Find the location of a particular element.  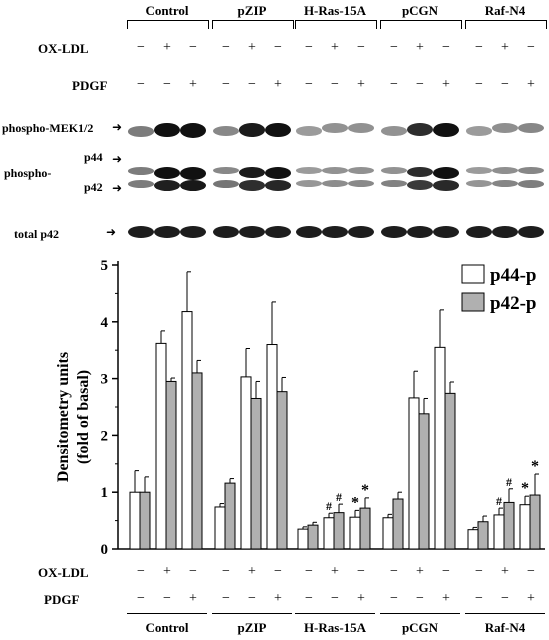

oxldl-row-label: OX-LDL is located at coordinates (63, 48).